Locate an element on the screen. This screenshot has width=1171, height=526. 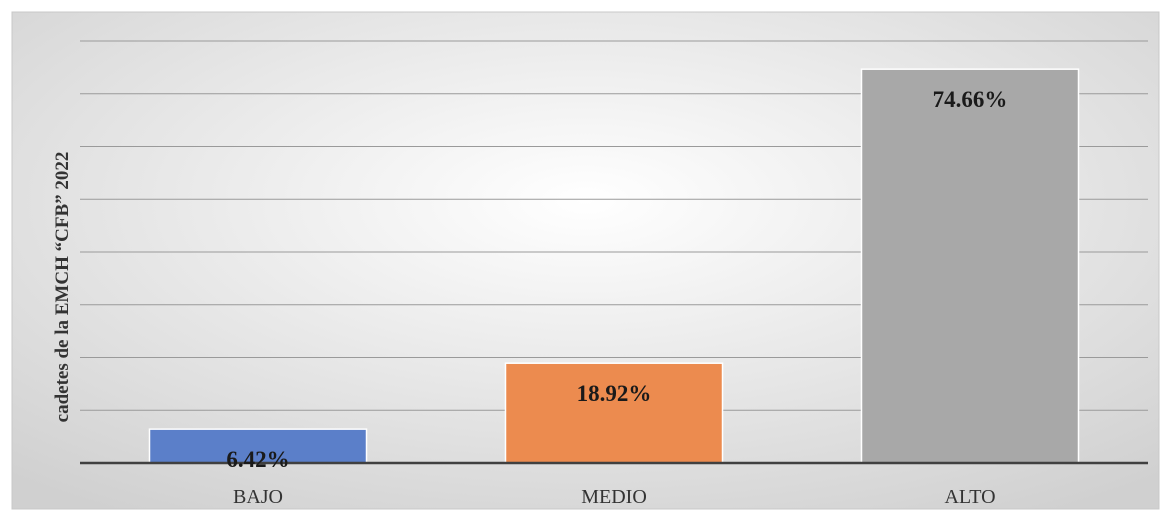
bar-alto is located at coordinates (970, 266).